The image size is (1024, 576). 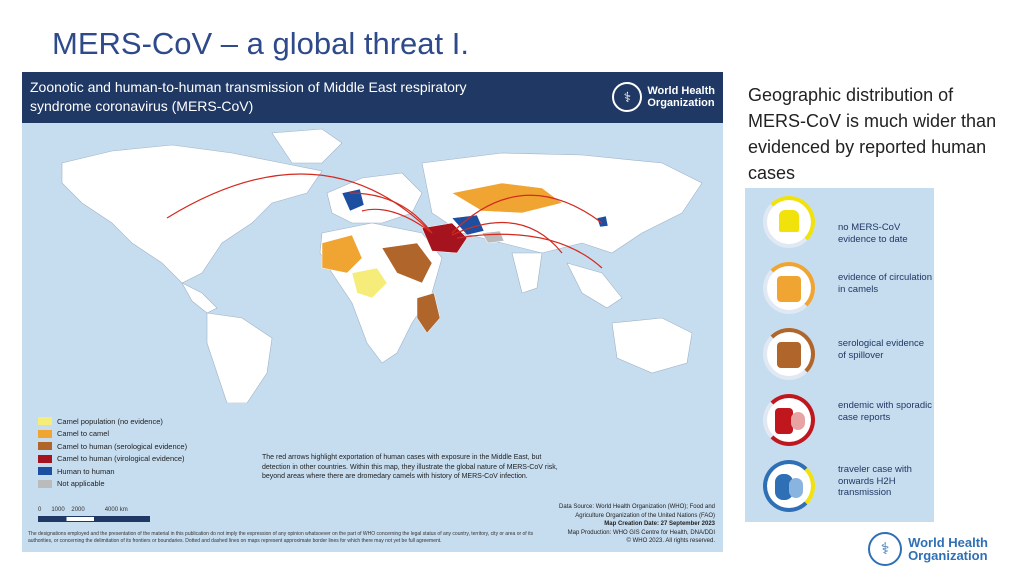 I want to click on icon-row-no-evidence: no MERS-CoV evidence to date, so click(x=839, y=222).